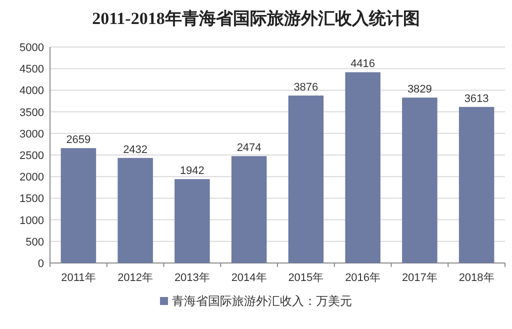 The image size is (512, 329). Describe the element at coordinates (32, 178) in the screenshot. I see `y-tick-label: 2000` at that location.